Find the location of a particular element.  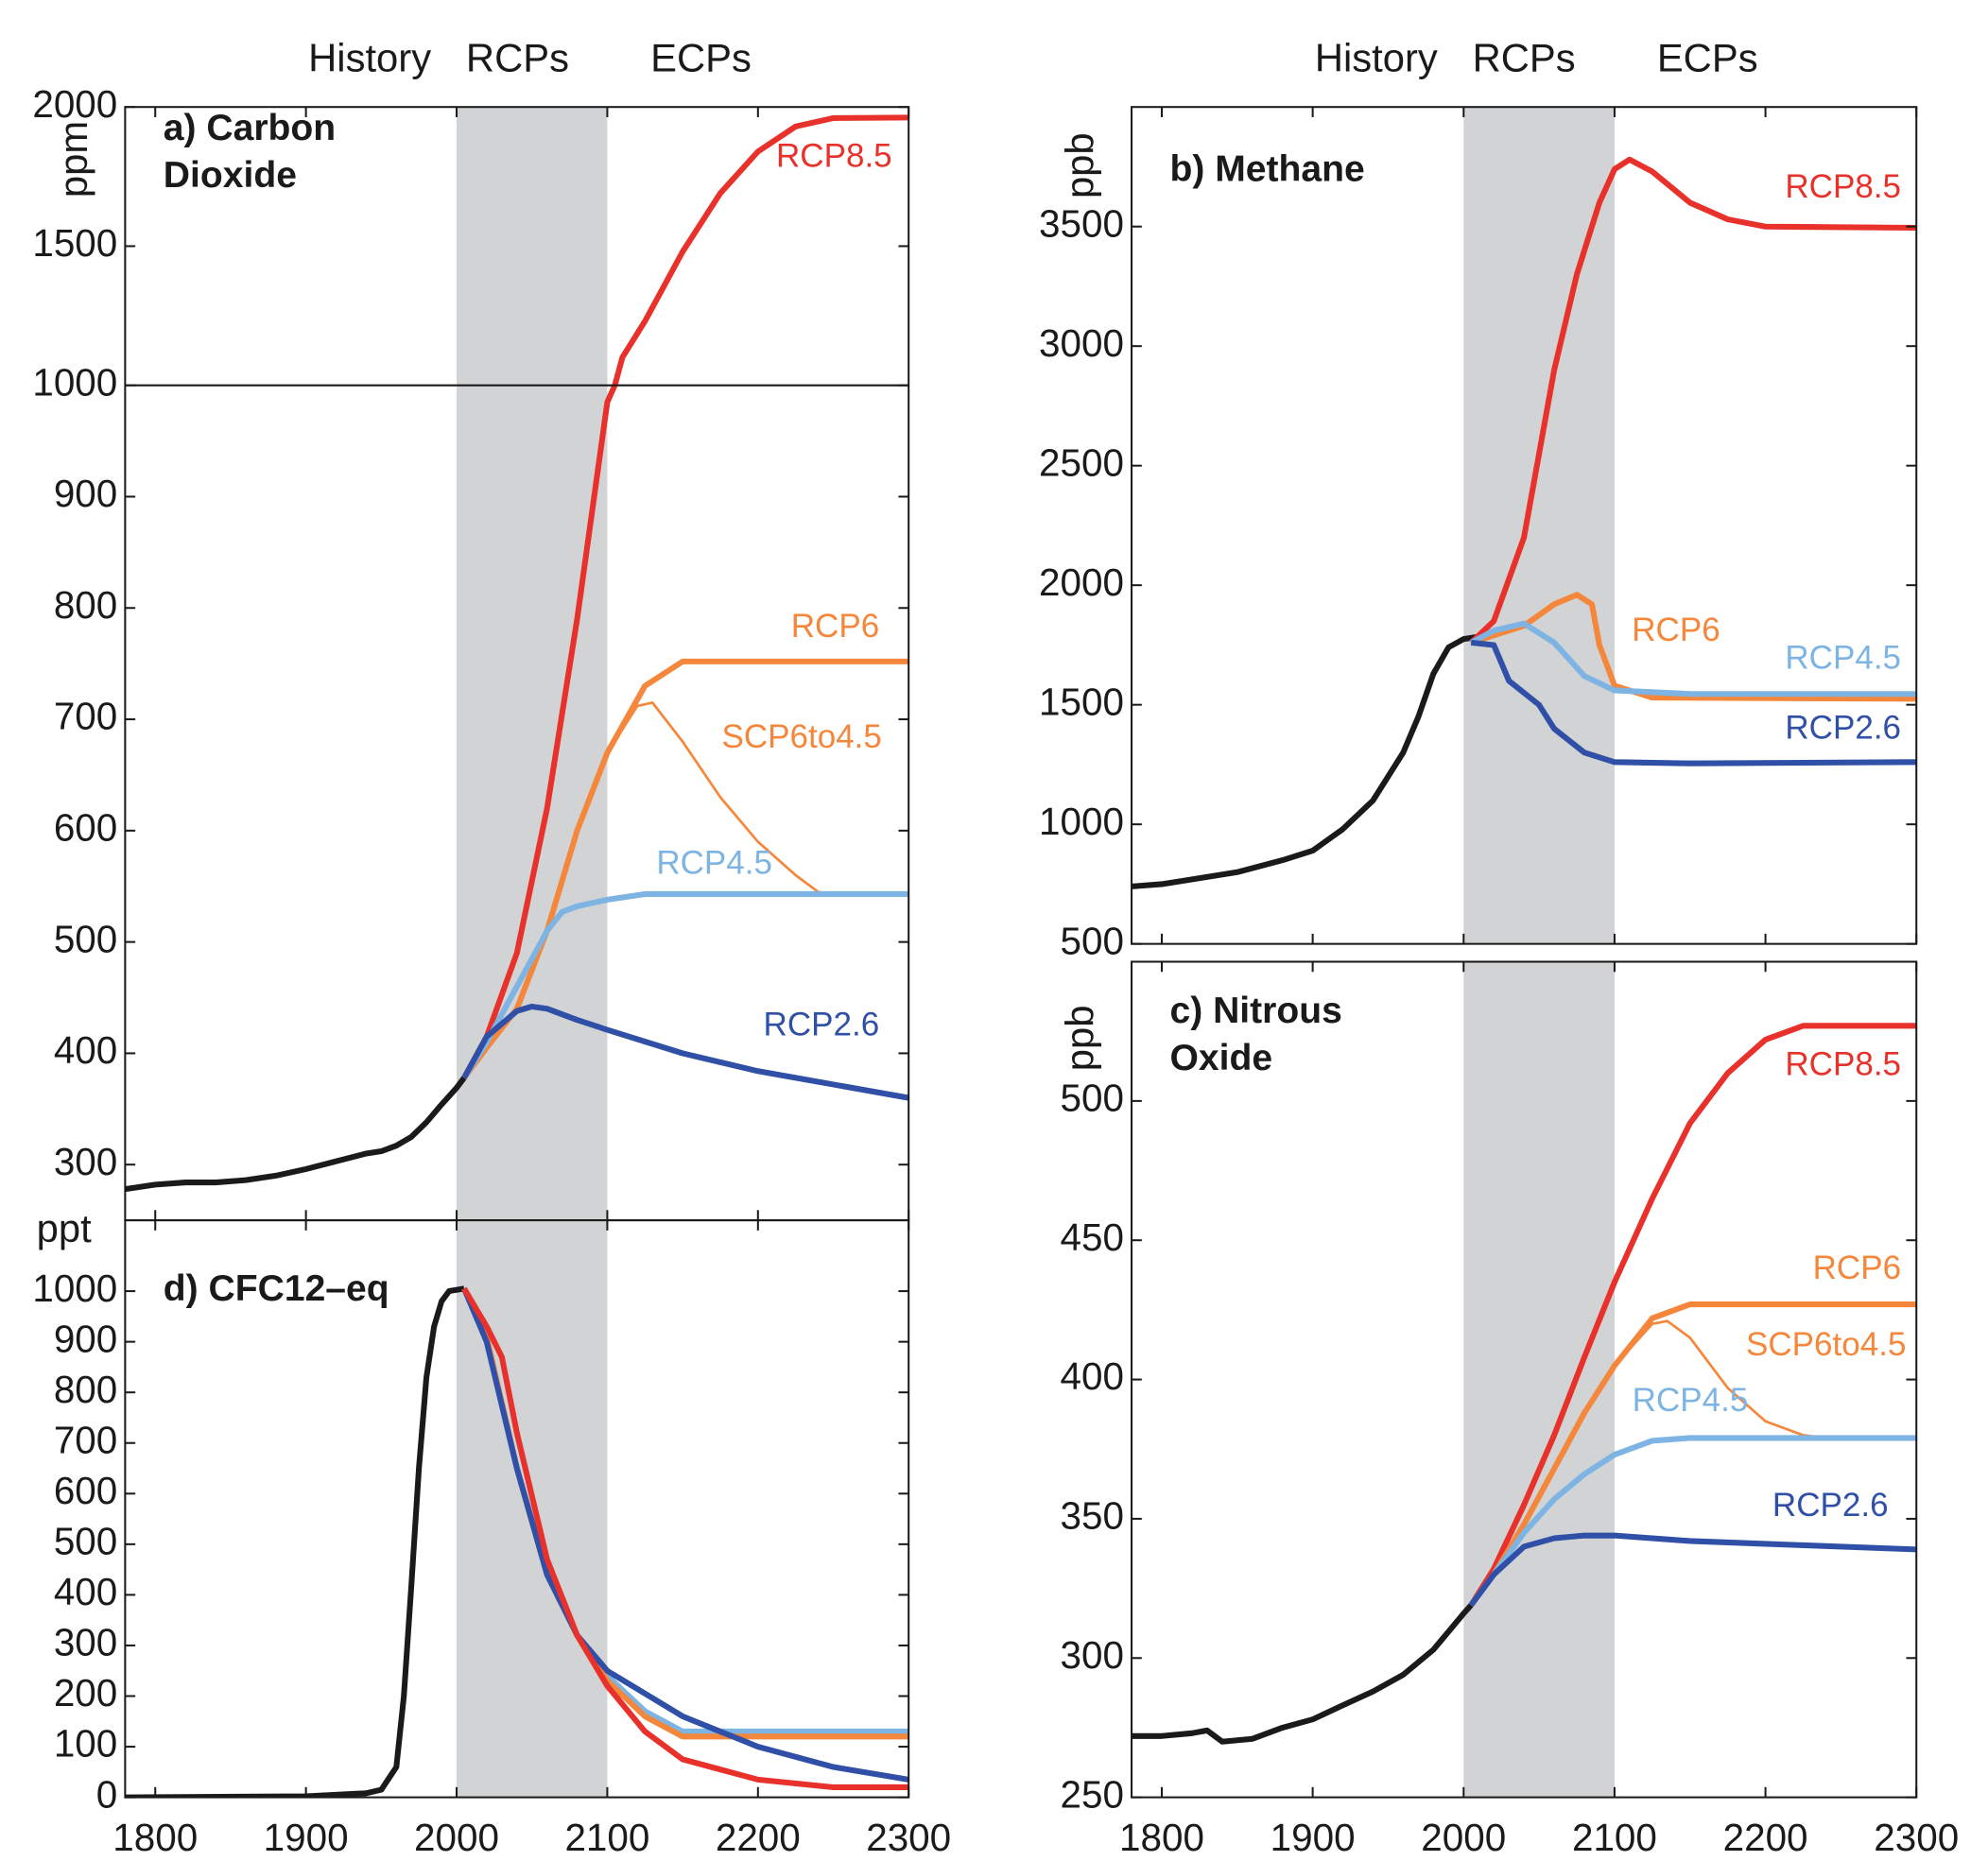

y-tick-label: 0 is located at coordinates (106, 1794).